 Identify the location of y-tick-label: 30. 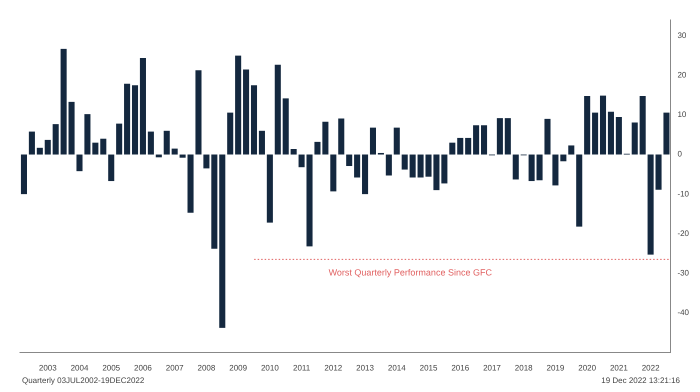
(682, 35).